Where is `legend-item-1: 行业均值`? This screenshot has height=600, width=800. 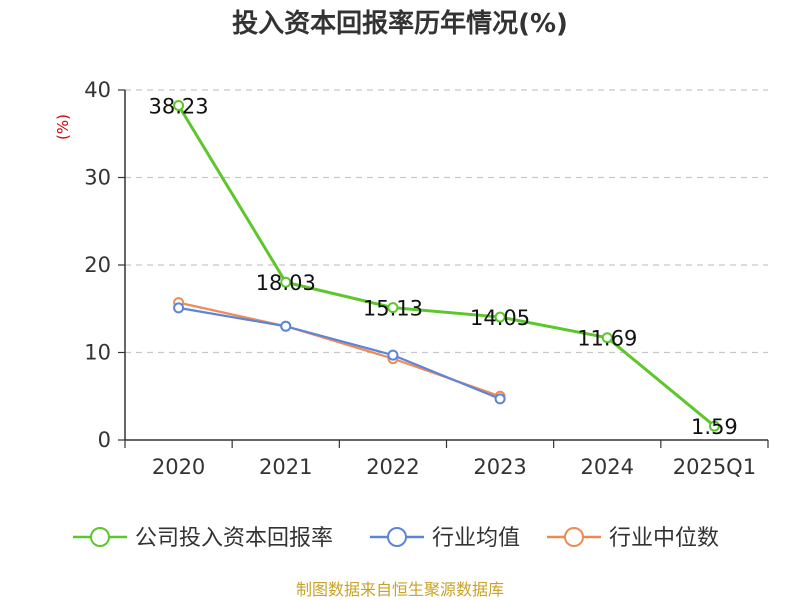 legend-item-1: 行业均值 is located at coordinates (445, 538).